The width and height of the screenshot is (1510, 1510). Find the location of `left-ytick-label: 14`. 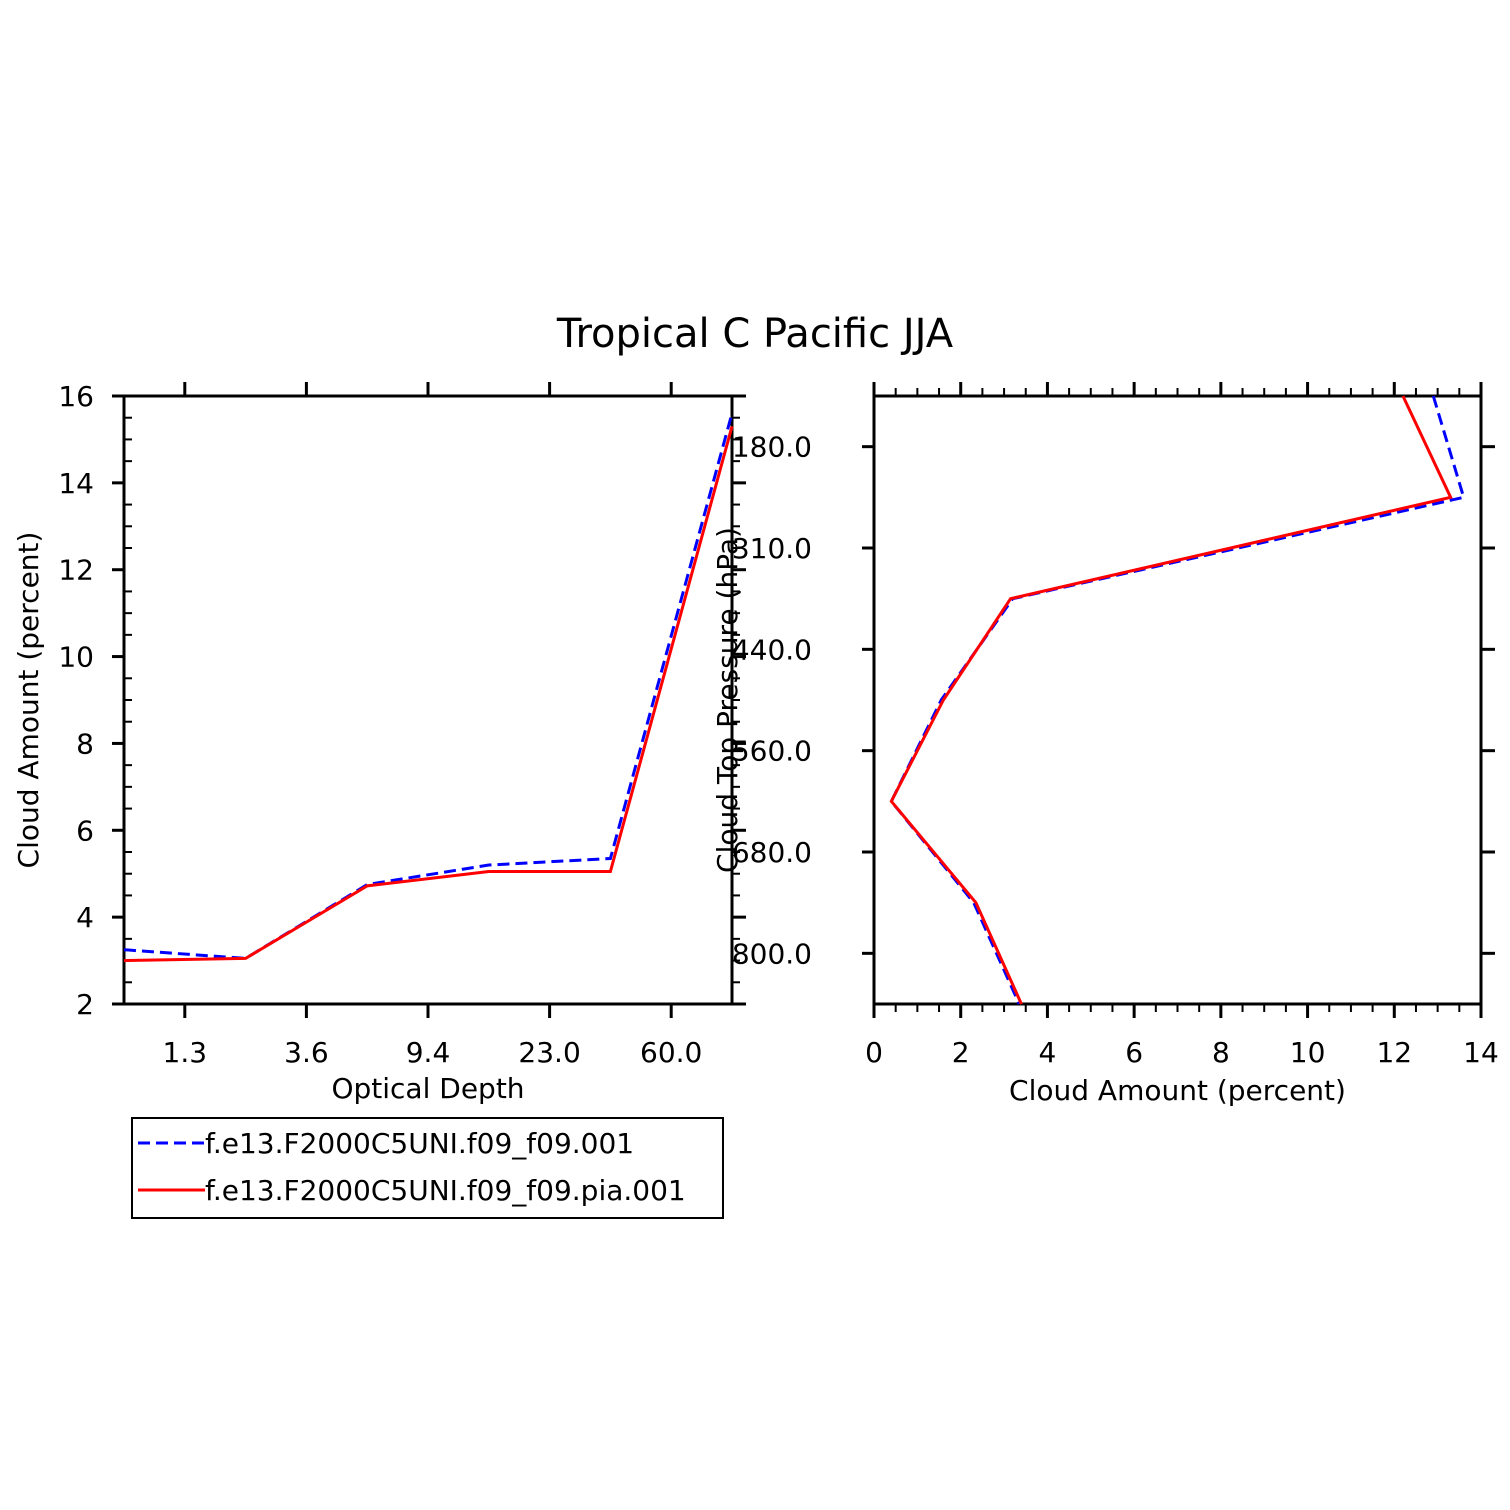

left-ytick-label: 14 is located at coordinates (76, 483).